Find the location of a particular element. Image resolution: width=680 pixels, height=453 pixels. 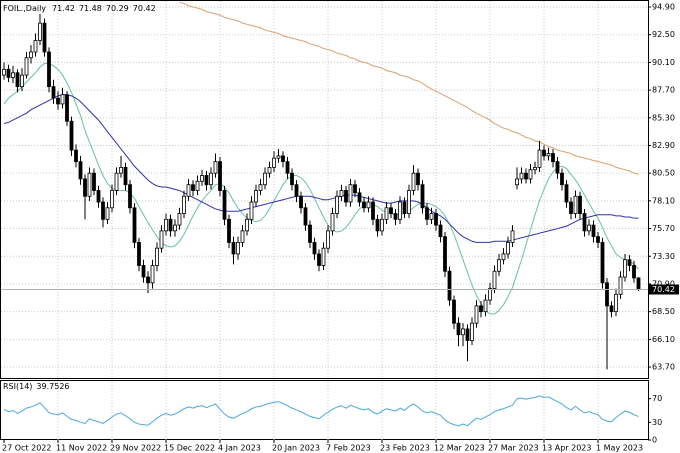

y-tick-label: 68.50 is located at coordinates (663, 311).